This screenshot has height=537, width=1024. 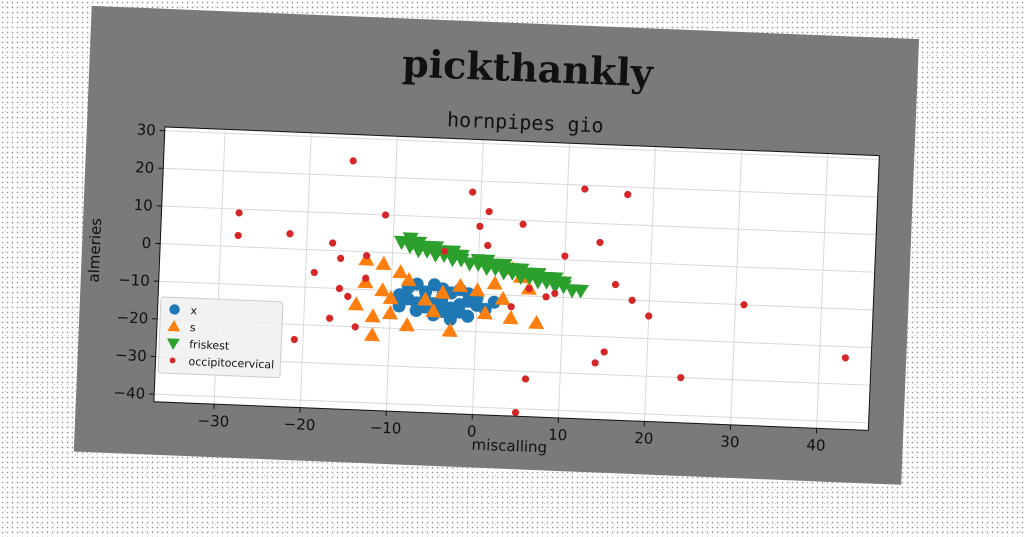 What do you see at coordinates (143, 205) in the screenshot?
I see `y-tick-label: 10` at bounding box center [143, 205].